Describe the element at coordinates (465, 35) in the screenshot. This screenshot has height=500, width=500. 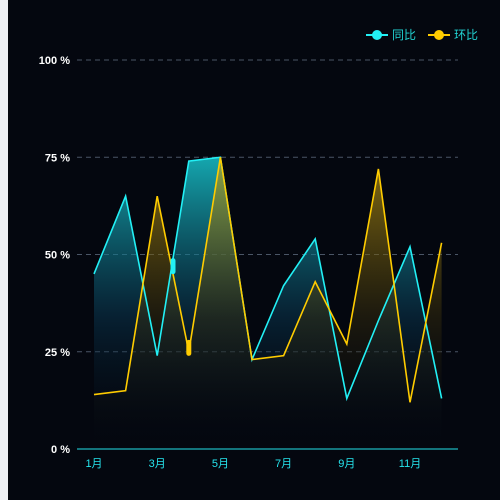
I see `legend-label-series-1: 环比` at that location.